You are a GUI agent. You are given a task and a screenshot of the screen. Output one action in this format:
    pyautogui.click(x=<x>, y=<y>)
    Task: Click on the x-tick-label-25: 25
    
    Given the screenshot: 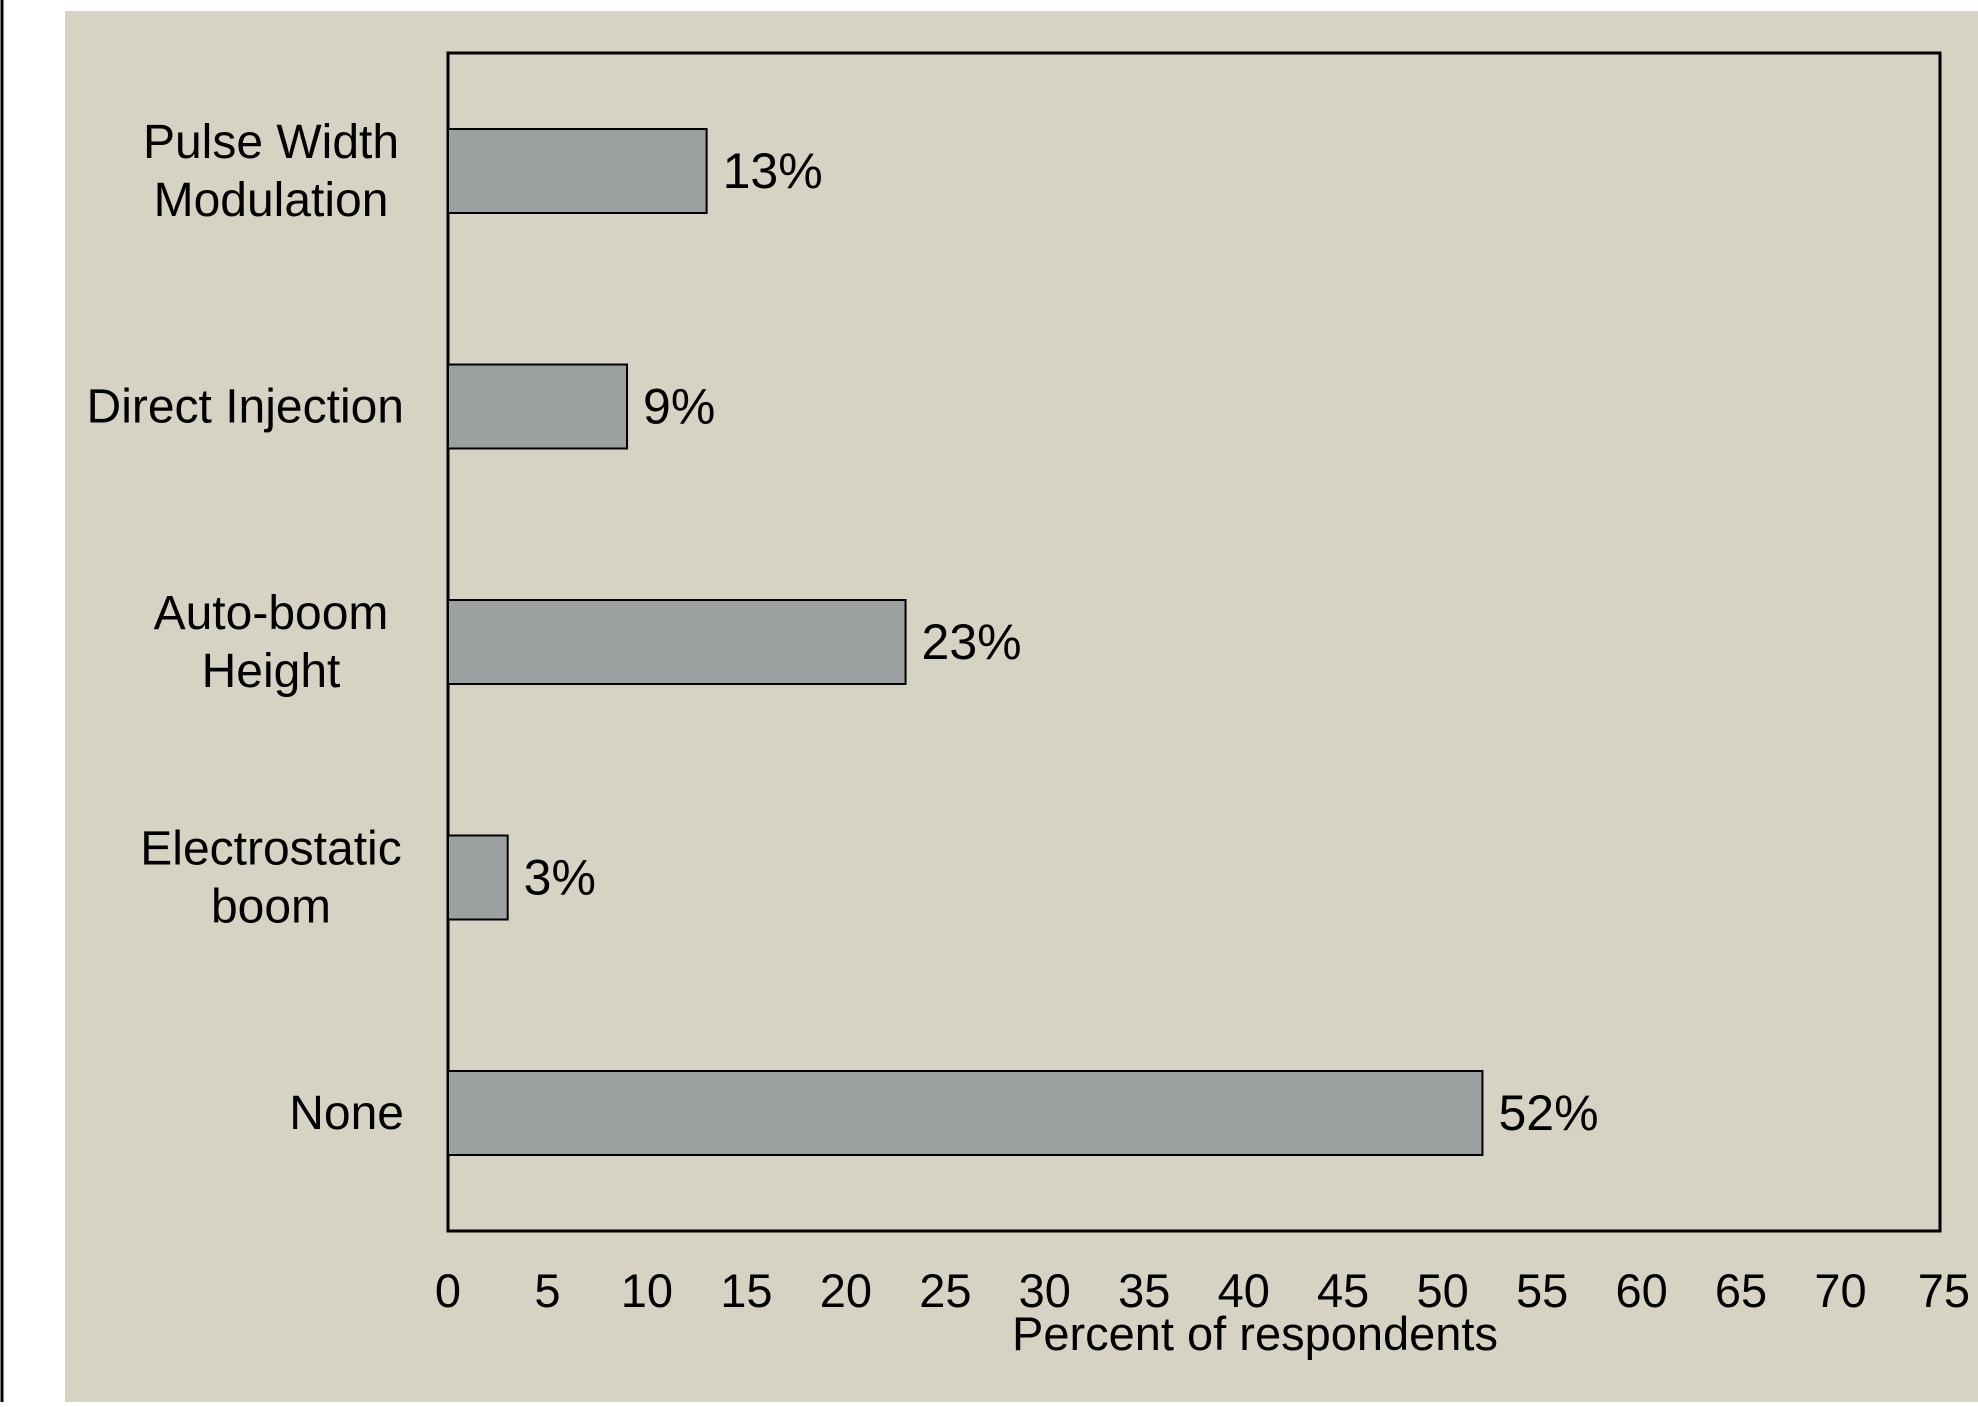 What is the action you would take?
    pyautogui.click(x=945, y=1290)
    